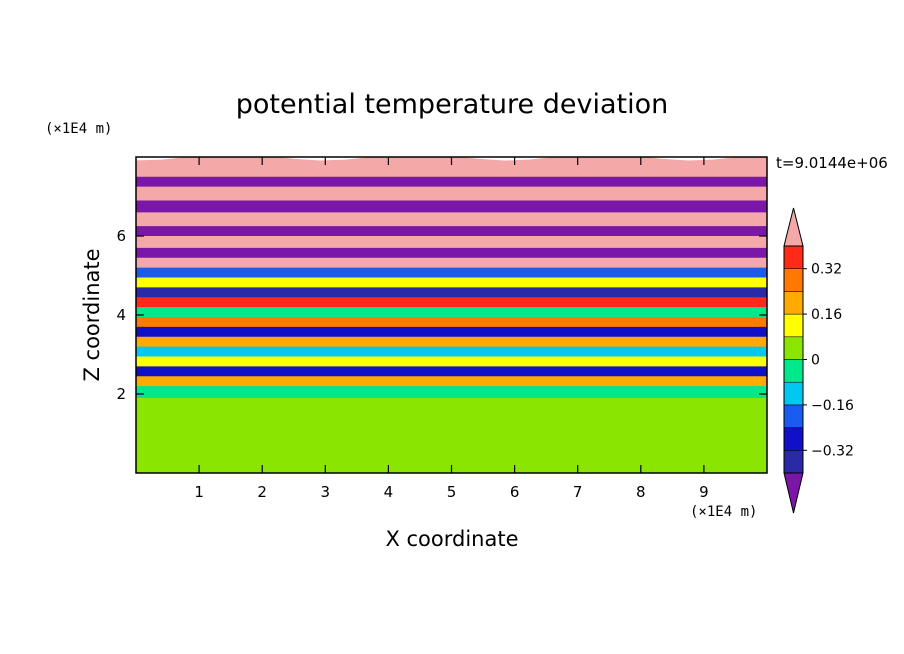 This screenshot has width=904, height=654. Describe the element at coordinates (704, 492) in the screenshot. I see `x-tick-label: 9` at that location.